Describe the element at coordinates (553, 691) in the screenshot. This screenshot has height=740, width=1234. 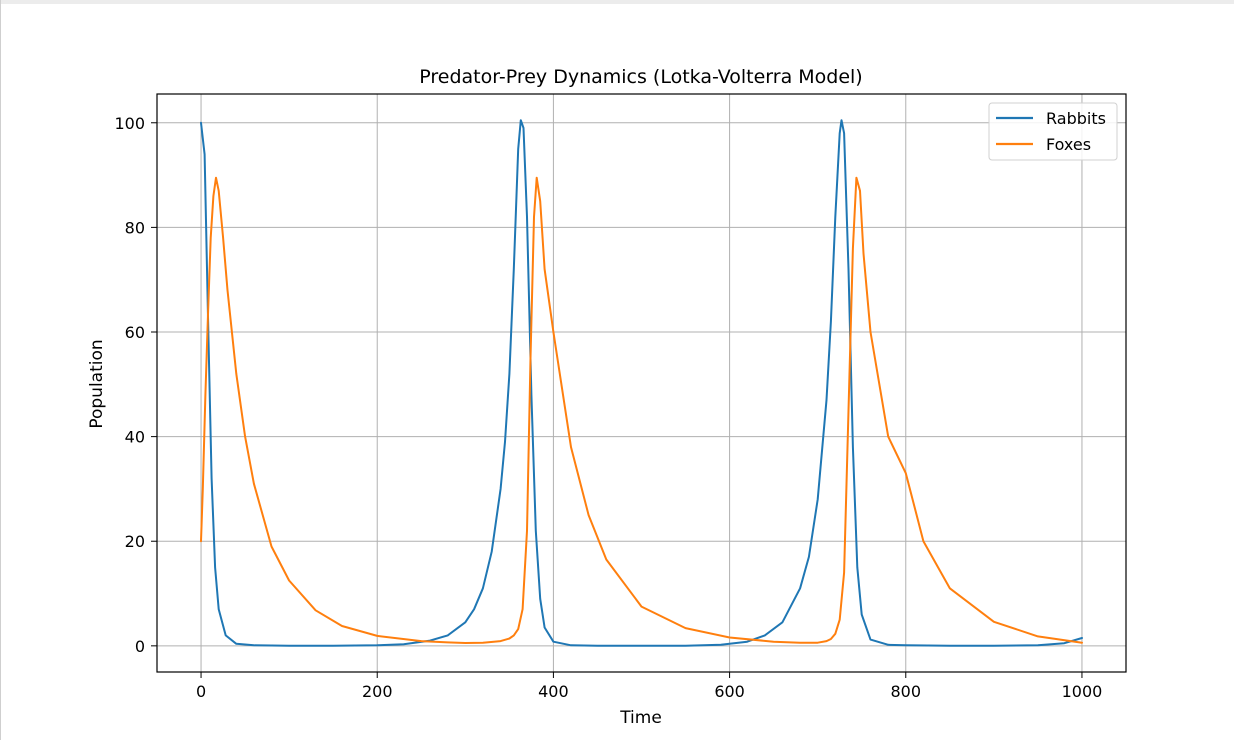
I see `x-tick-label: 400` at that location.